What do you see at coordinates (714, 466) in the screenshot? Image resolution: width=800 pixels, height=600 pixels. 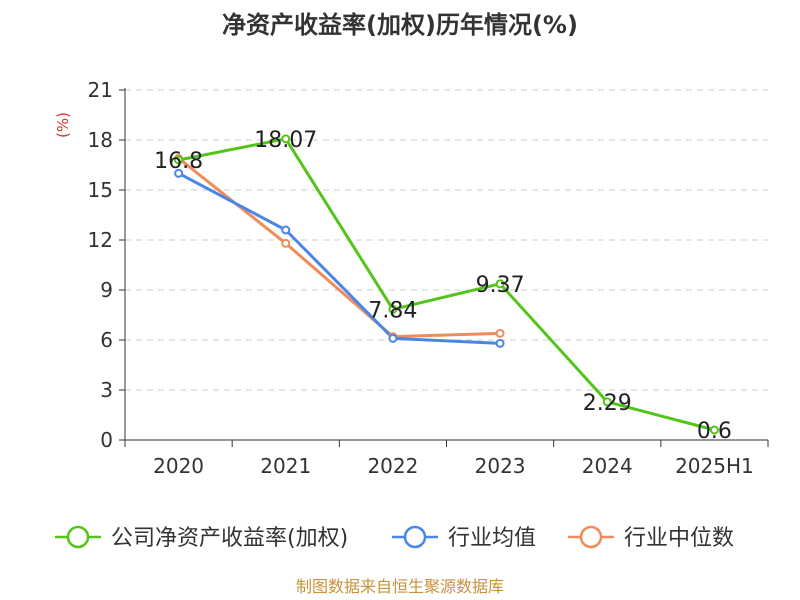 I see `x-tick-label: 2025H1` at bounding box center [714, 466].